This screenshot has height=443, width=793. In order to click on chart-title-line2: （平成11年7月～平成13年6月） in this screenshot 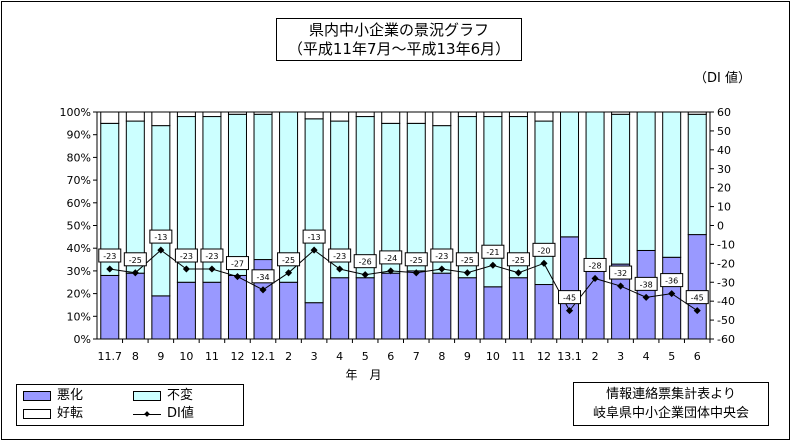, I will do `click(399, 49)`.